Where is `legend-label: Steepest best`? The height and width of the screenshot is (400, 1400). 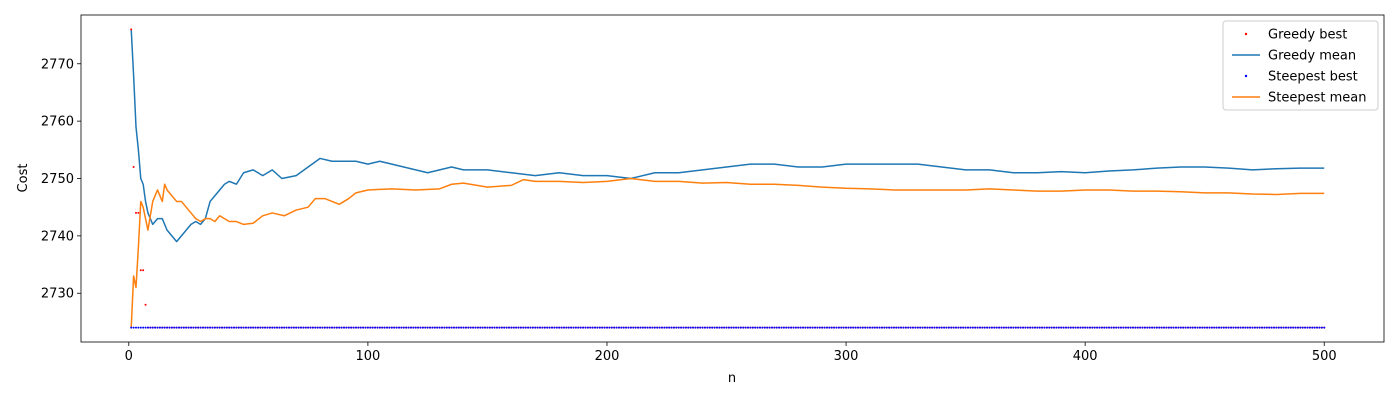
legend-label: Steepest best is located at coordinates (1313, 77).